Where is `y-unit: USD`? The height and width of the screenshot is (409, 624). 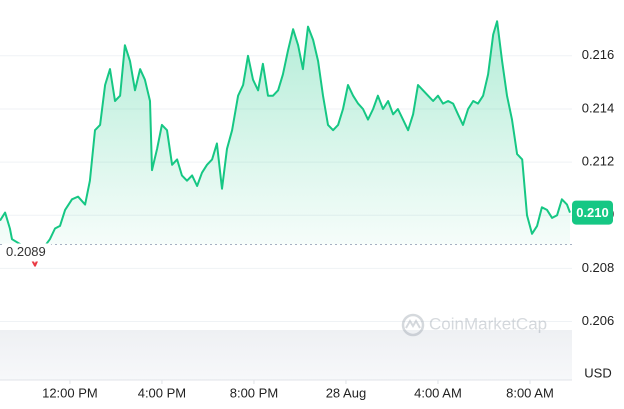 y-unit: USD is located at coordinates (597, 372).